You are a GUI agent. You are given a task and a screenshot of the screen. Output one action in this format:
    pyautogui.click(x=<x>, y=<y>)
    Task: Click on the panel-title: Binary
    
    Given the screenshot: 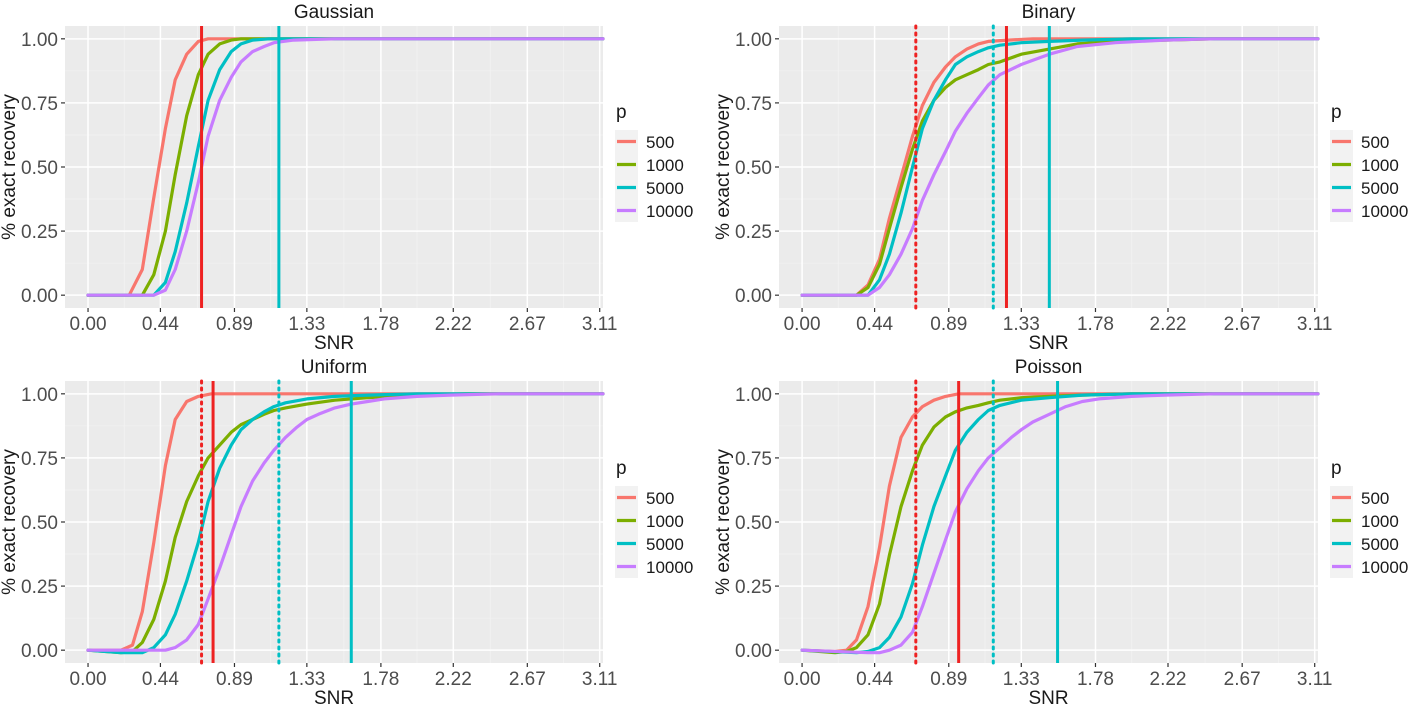 What is the action you would take?
    pyautogui.click(x=1049, y=12)
    